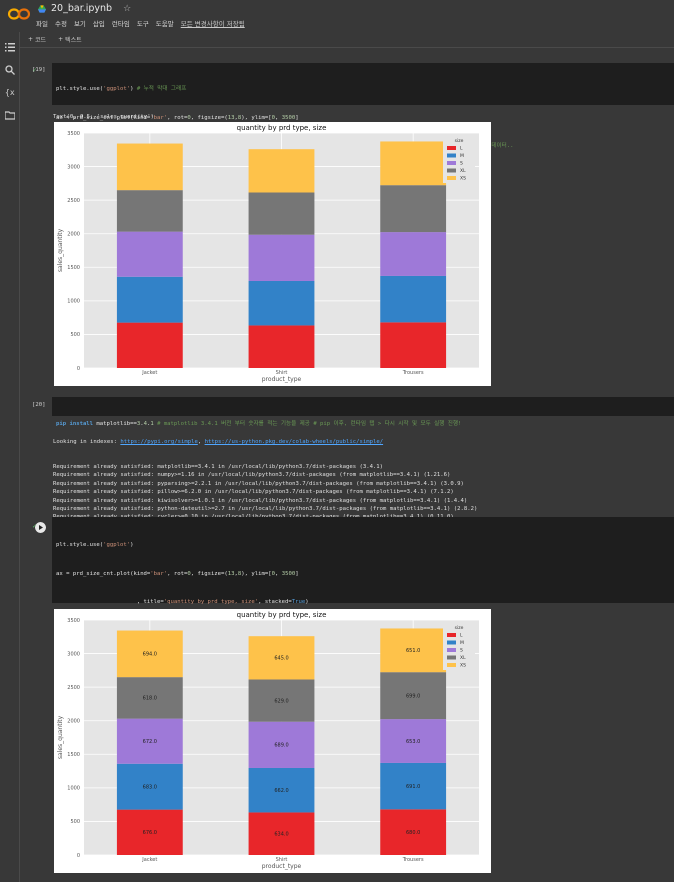  I want to click on menu-tools: 도구, so click(142, 24).